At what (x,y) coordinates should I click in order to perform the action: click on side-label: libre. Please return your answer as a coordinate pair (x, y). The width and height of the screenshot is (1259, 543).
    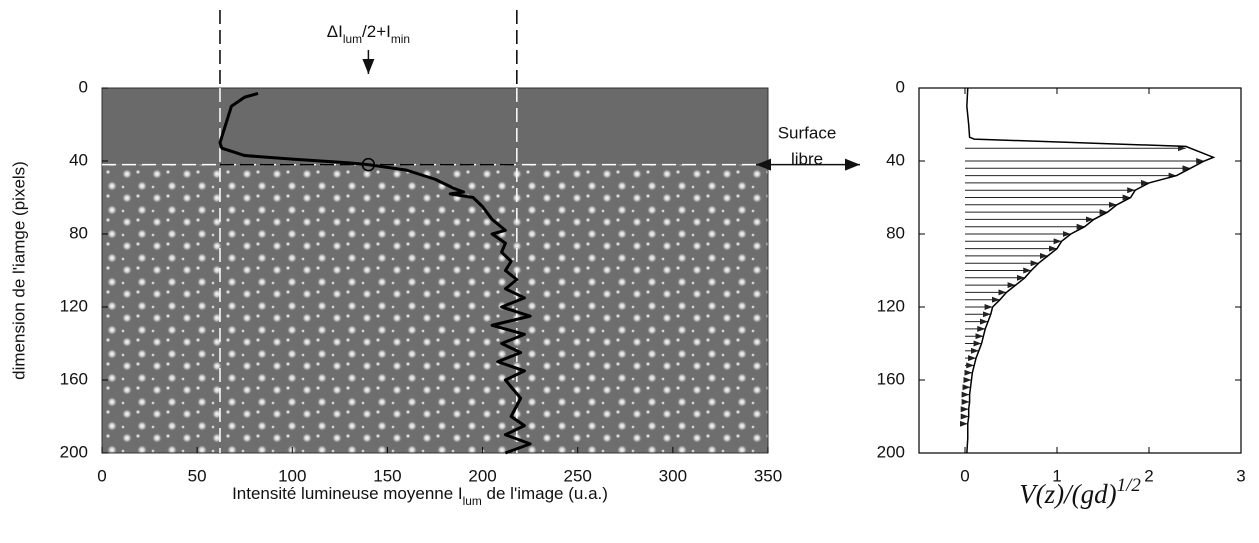
    Looking at the image, I should click on (807, 158).